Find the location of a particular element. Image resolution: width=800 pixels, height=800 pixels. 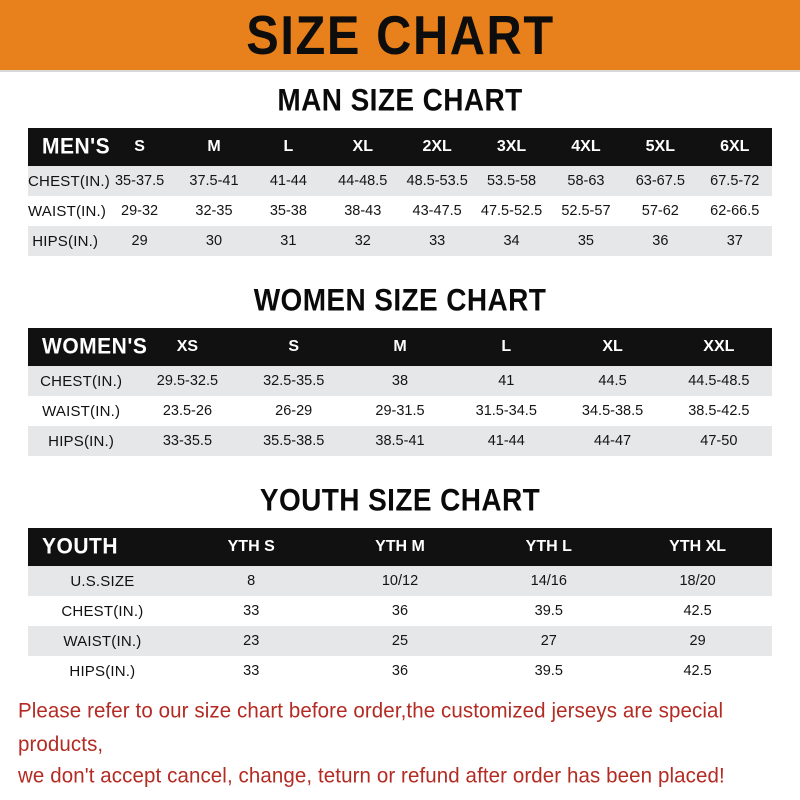

men-hips-l: 31 is located at coordinates (288, 241).